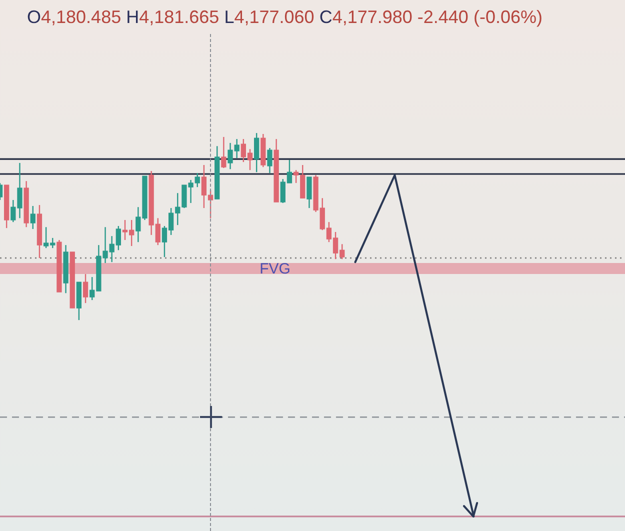  I want to click on band-label: FVG, so click(275, 269).